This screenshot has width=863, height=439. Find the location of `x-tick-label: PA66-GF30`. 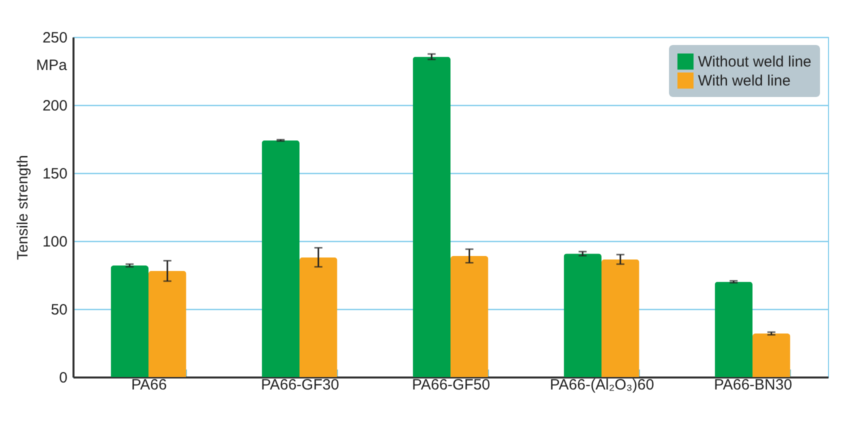

x-tick-label: PA66-GF30 is located at coordinates (300, 385).